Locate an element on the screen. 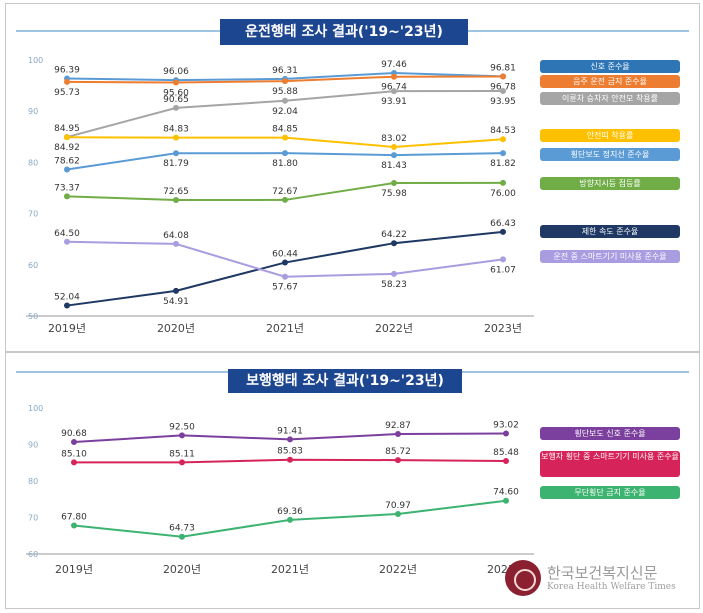  data-label: 70.97 is located at coordinates (398, 506).